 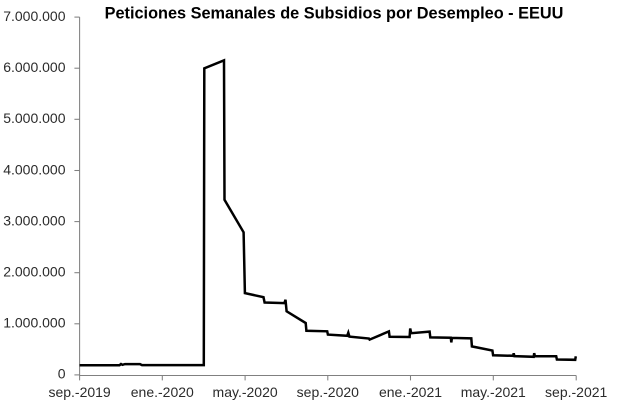 I want to click on svg-text: 7.000.000, so click(x=34, y=16).